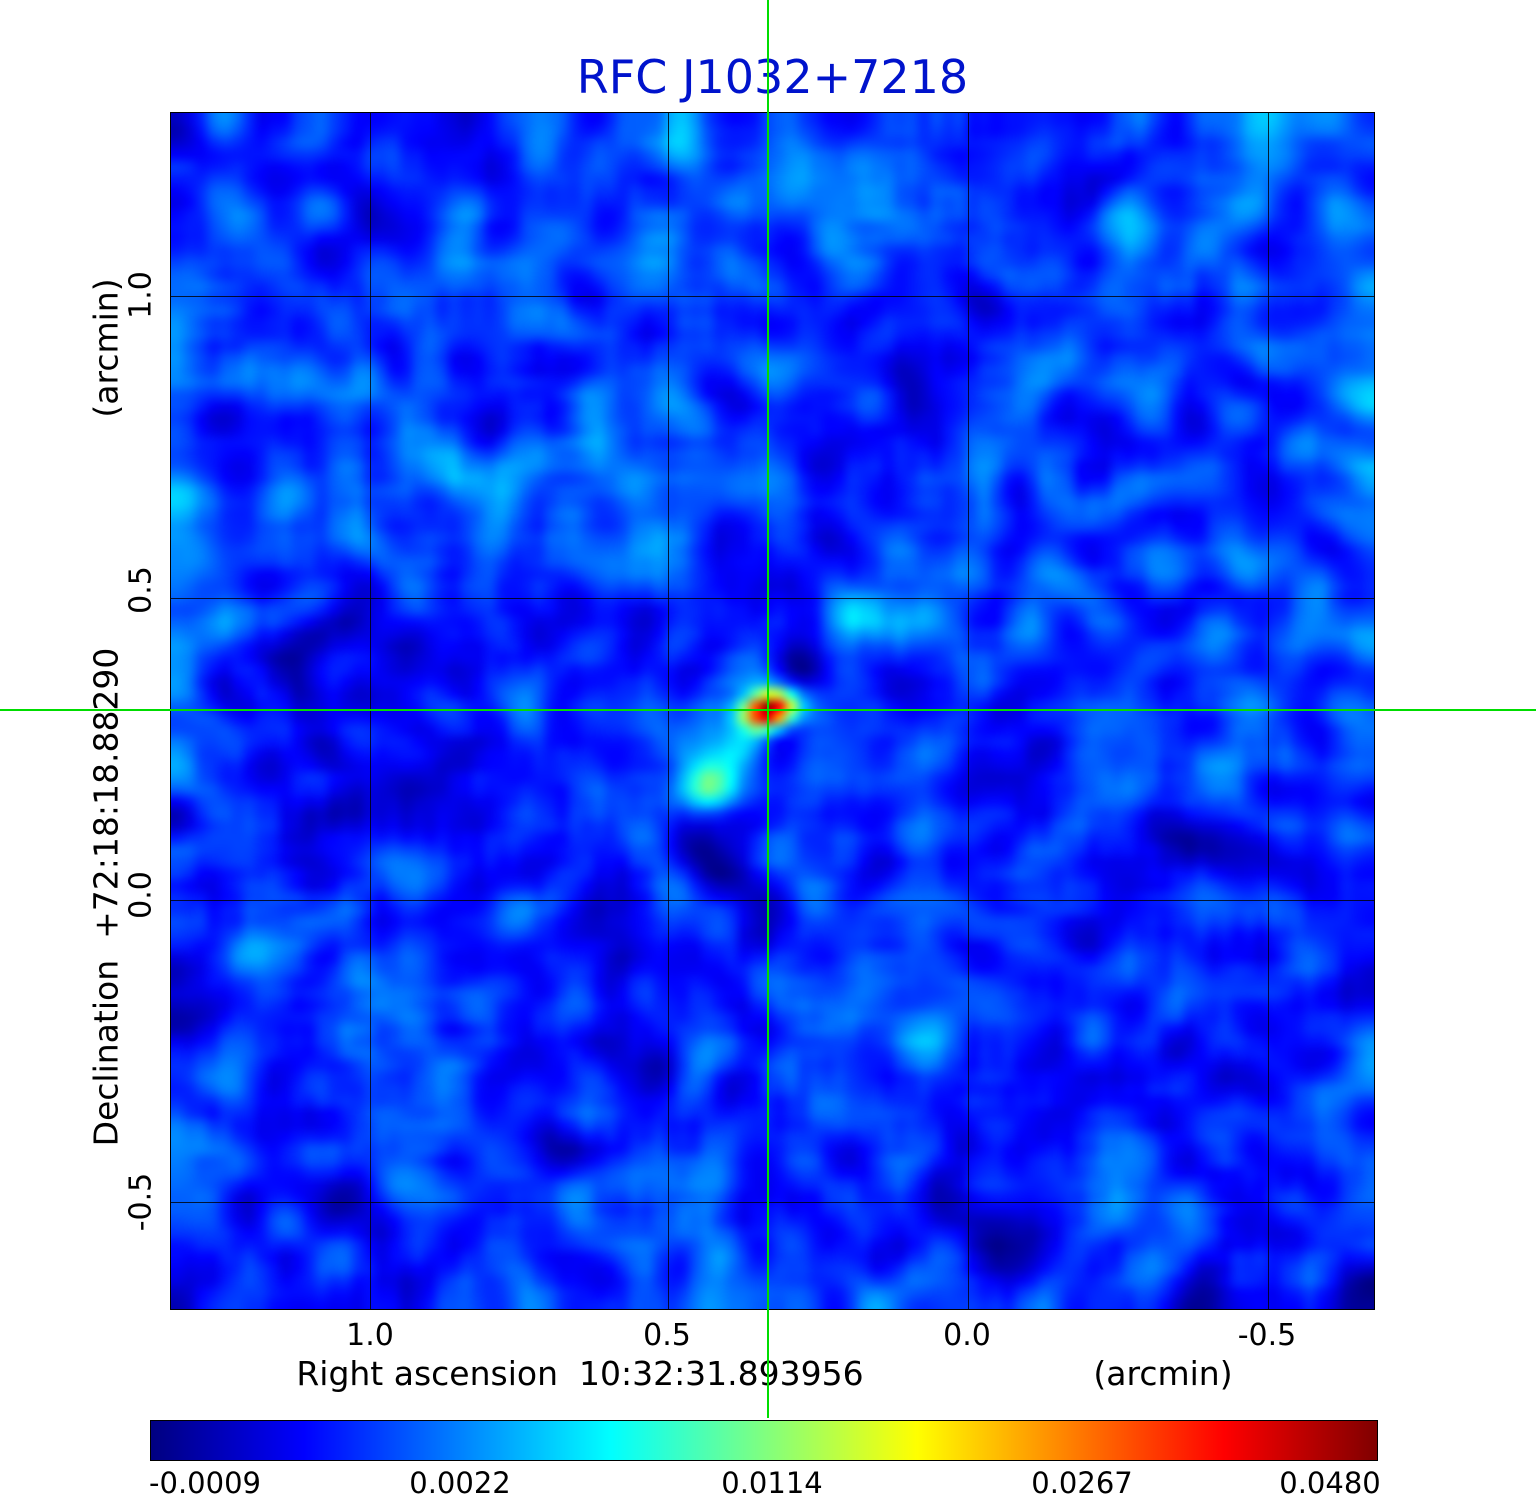  What do you see at coordinates (205, 1483) in the screenshot?
I see `colorbar-tick-label: -0.0009` at bounding box center [205, 1483].